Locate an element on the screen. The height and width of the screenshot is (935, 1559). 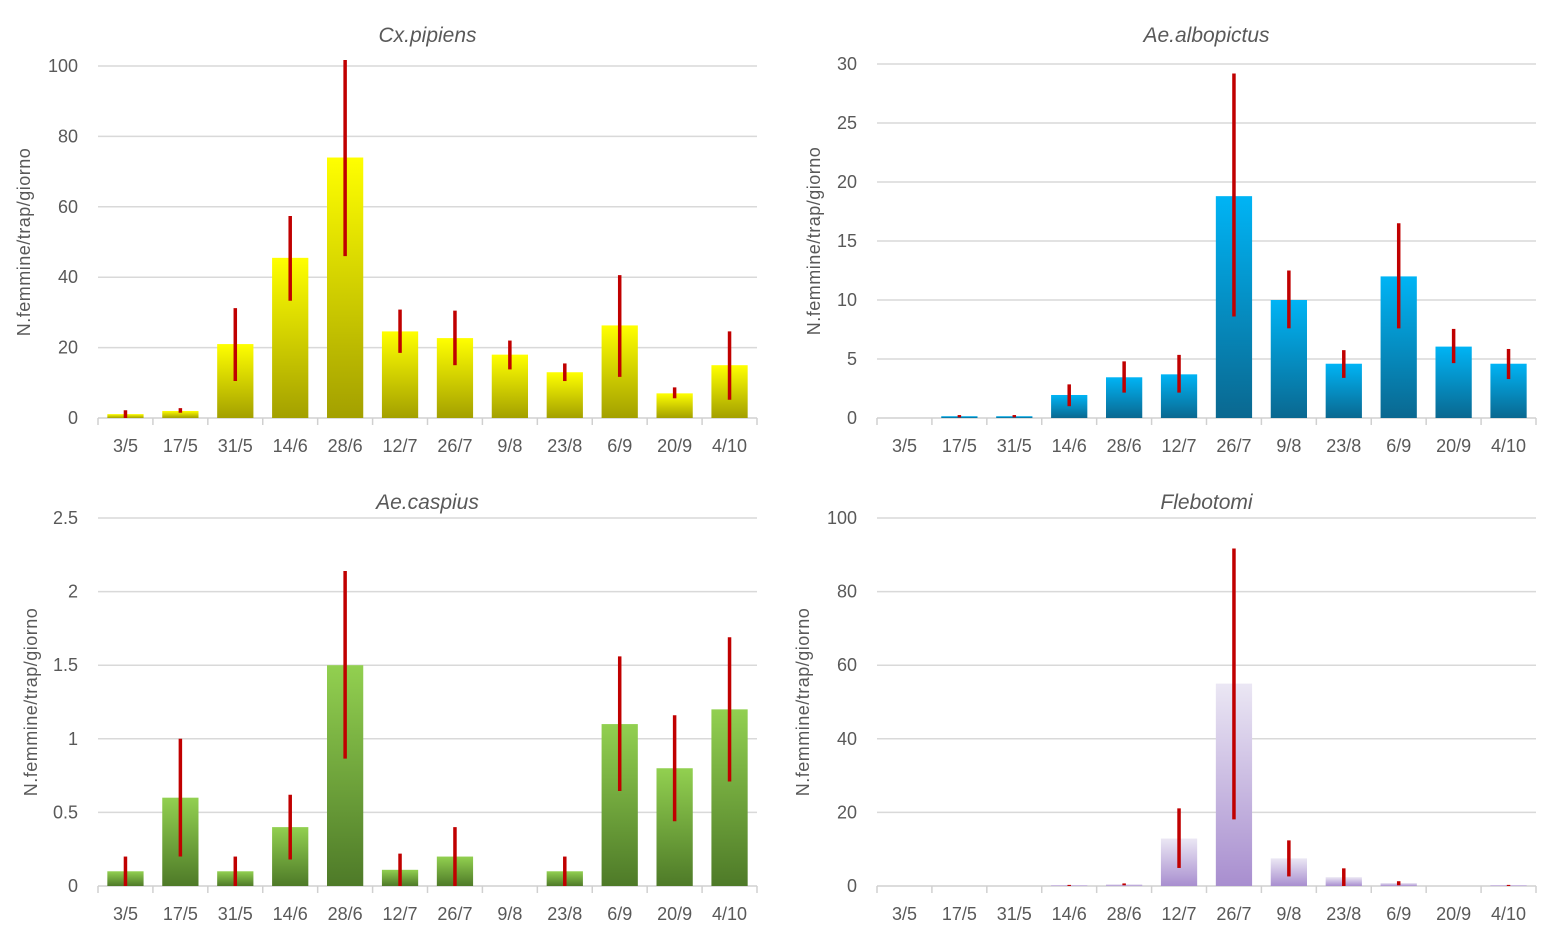
y-tick-label: 0.5 is located at coordinates (65, 812).